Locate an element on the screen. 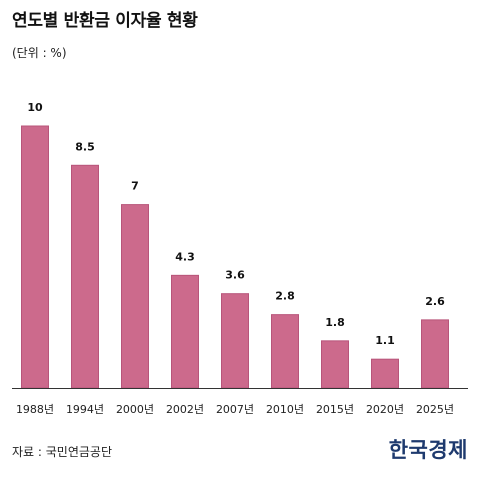 The image size is (480, 480). bar-2010년 is located at coordinates (285, 351).